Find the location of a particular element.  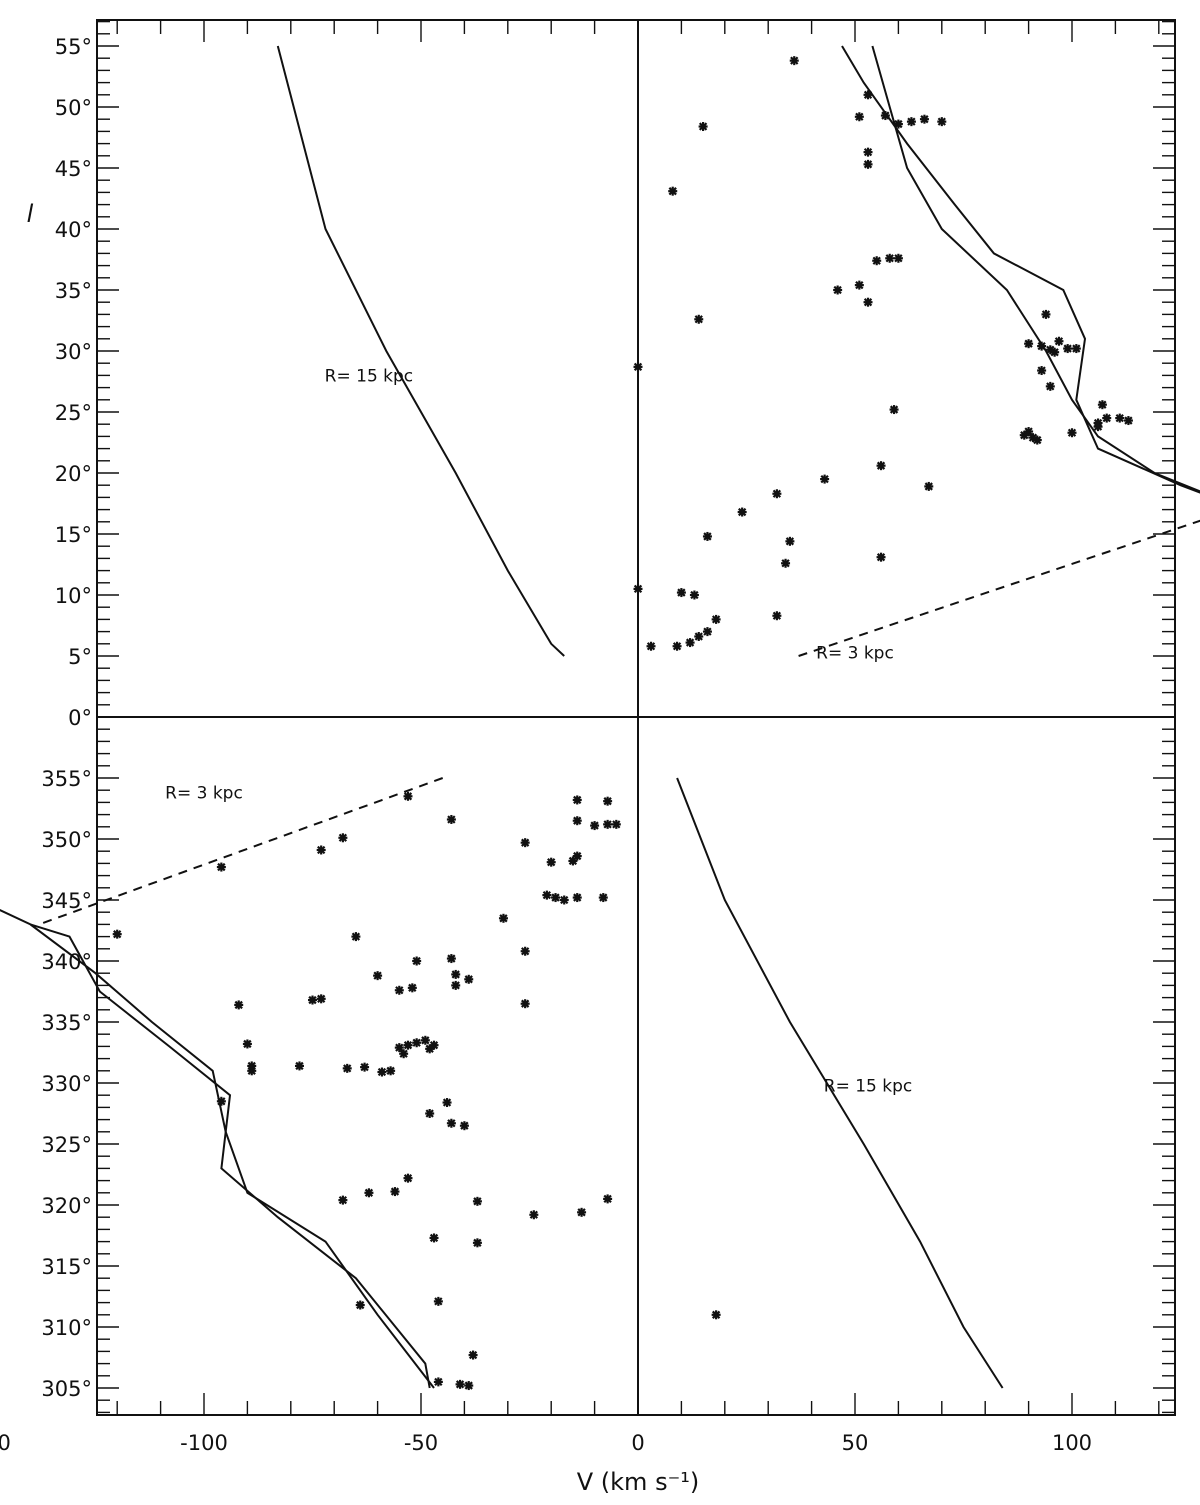

y-tick-label: 45° is located at coordinates (73, 169).